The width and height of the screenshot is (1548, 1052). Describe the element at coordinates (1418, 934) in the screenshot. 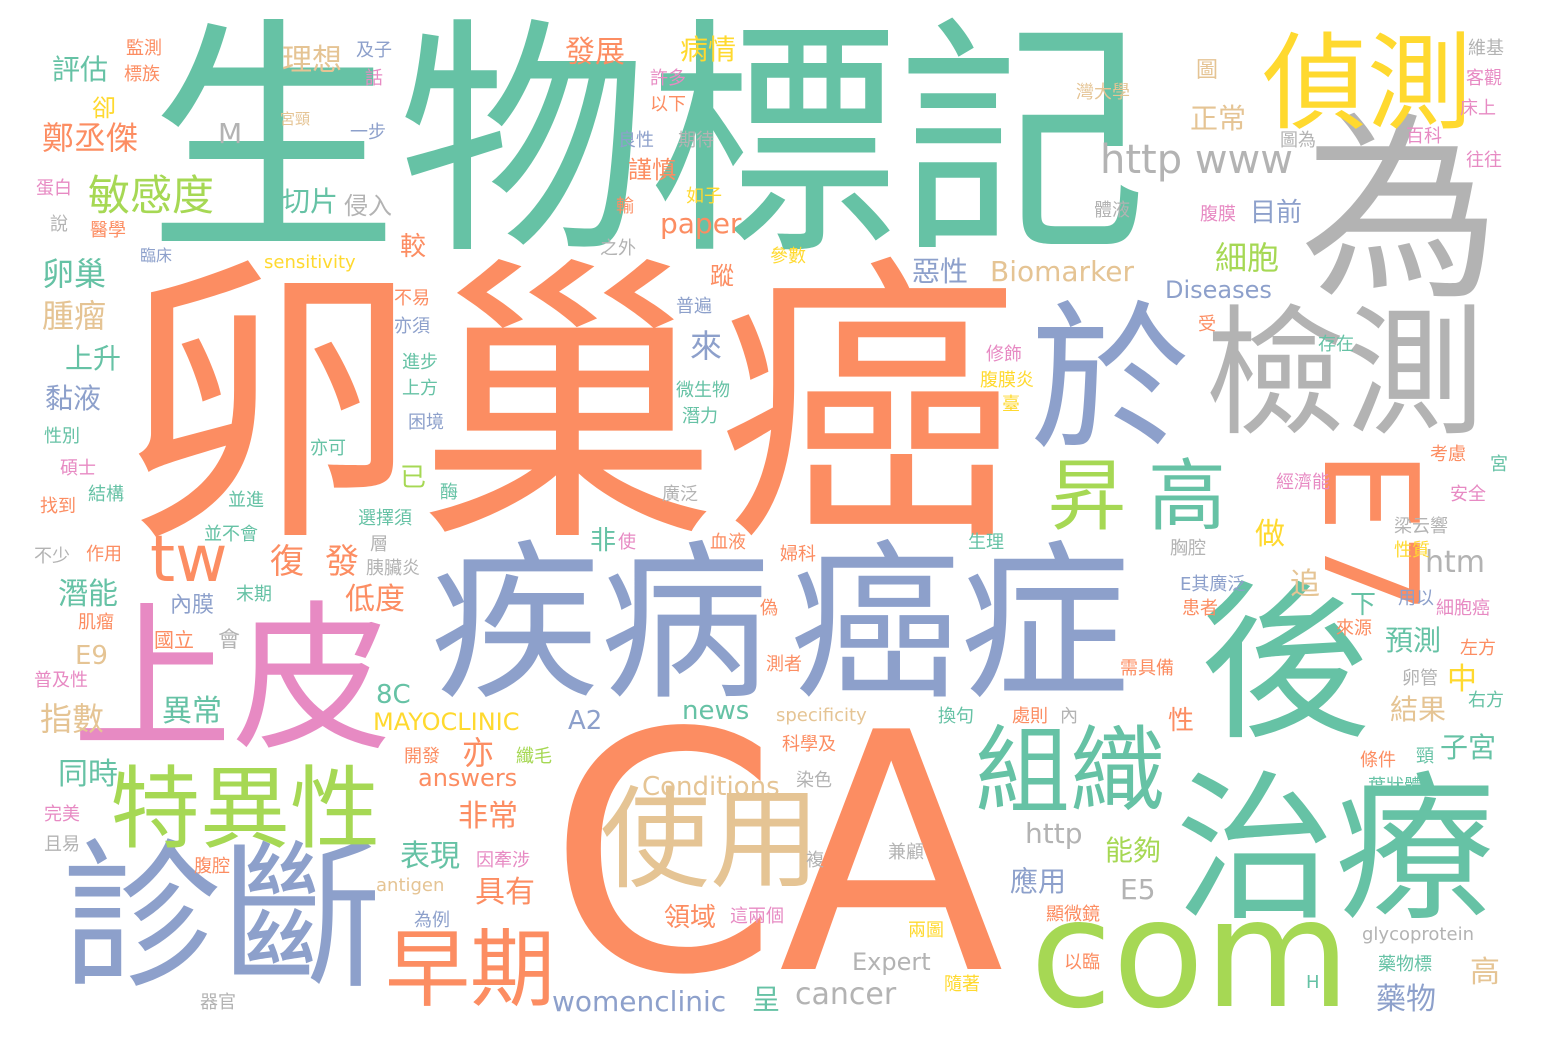

I see `word-glycoprotein: glycoprotein` at that location.